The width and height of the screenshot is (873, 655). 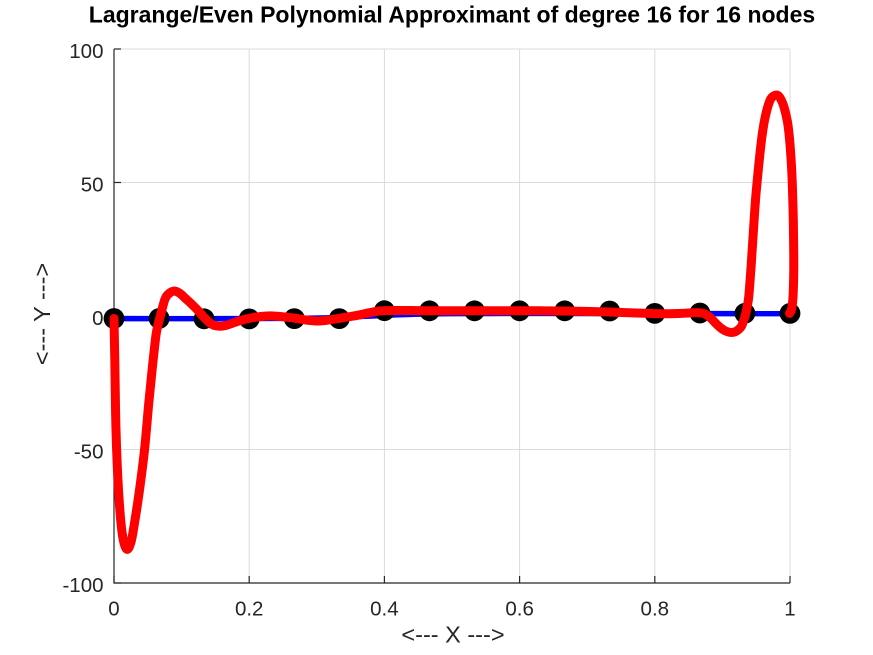 What do you see at coordinates (384, 609) in the screenshot?
I see `svg-text: 0.4` at bounding box center [384, 609].